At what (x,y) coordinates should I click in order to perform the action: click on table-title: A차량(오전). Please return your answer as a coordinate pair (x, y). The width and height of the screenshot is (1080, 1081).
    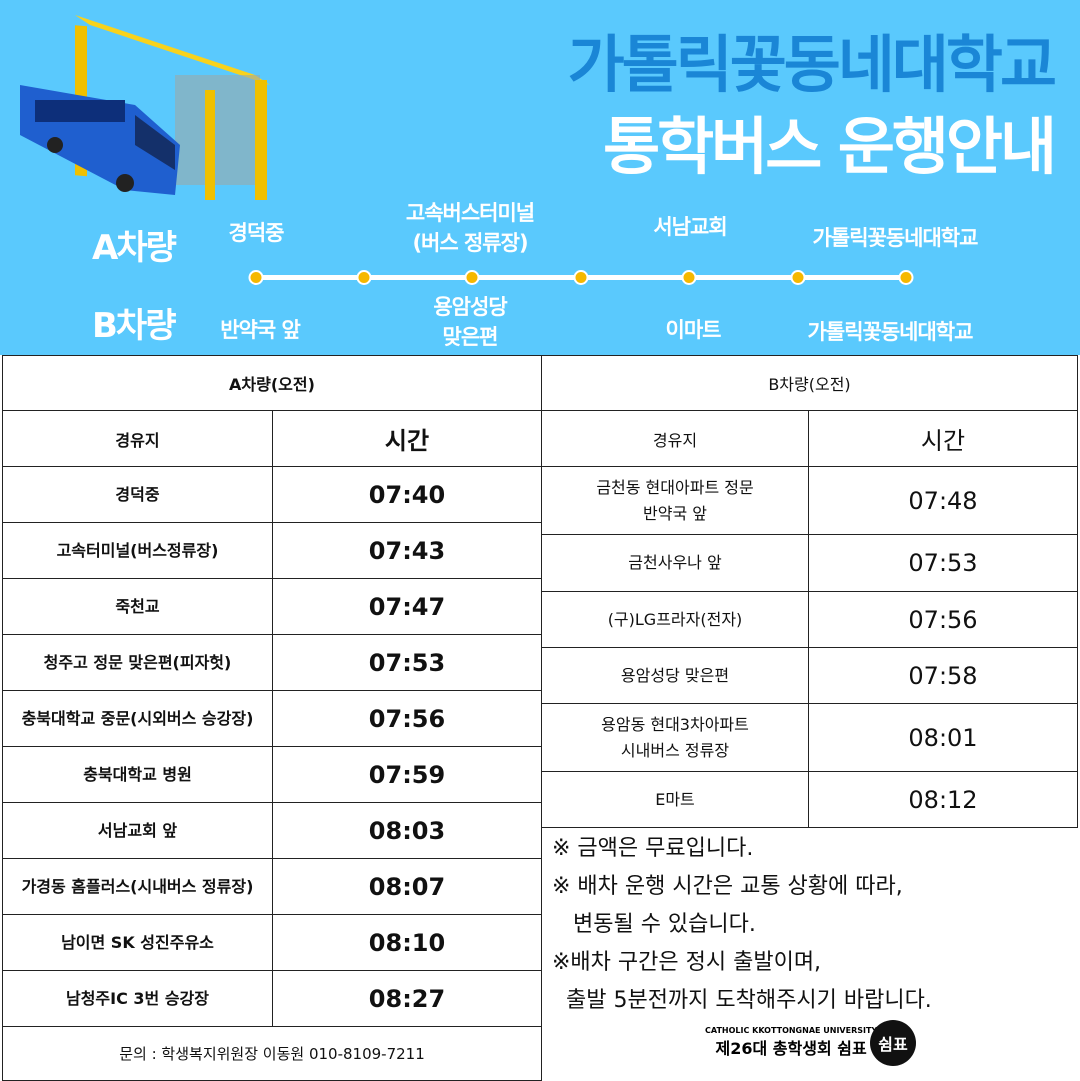
    Looking at the image, I should click on (272, 383).